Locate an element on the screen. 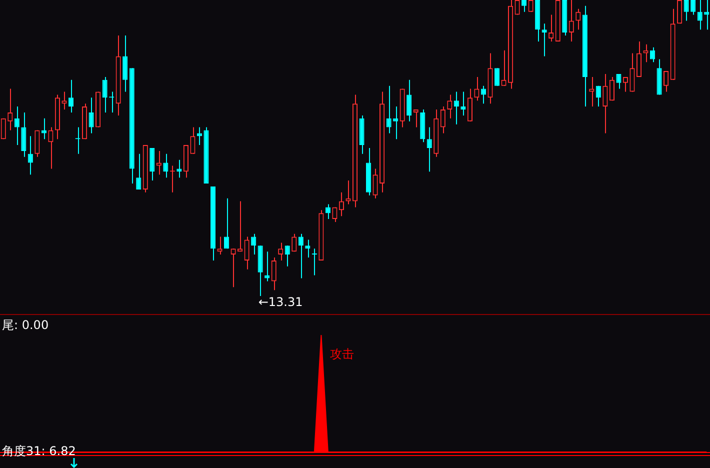 The width and height of the screenshot is (710, 468). text: 尾: 0.00 is located at coordinates (25, 325).